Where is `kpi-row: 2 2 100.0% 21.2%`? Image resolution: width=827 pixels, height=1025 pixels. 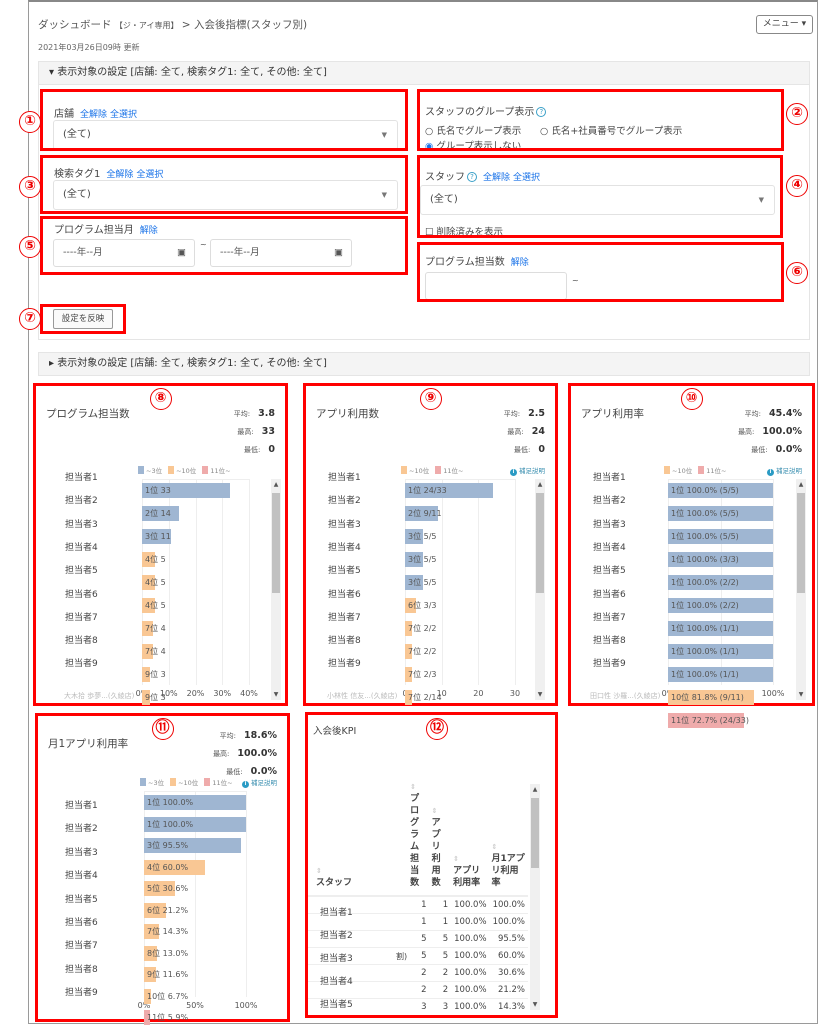
kpi-row: 2 2 100.0% 21.2% is located at coordinates (418, 990).